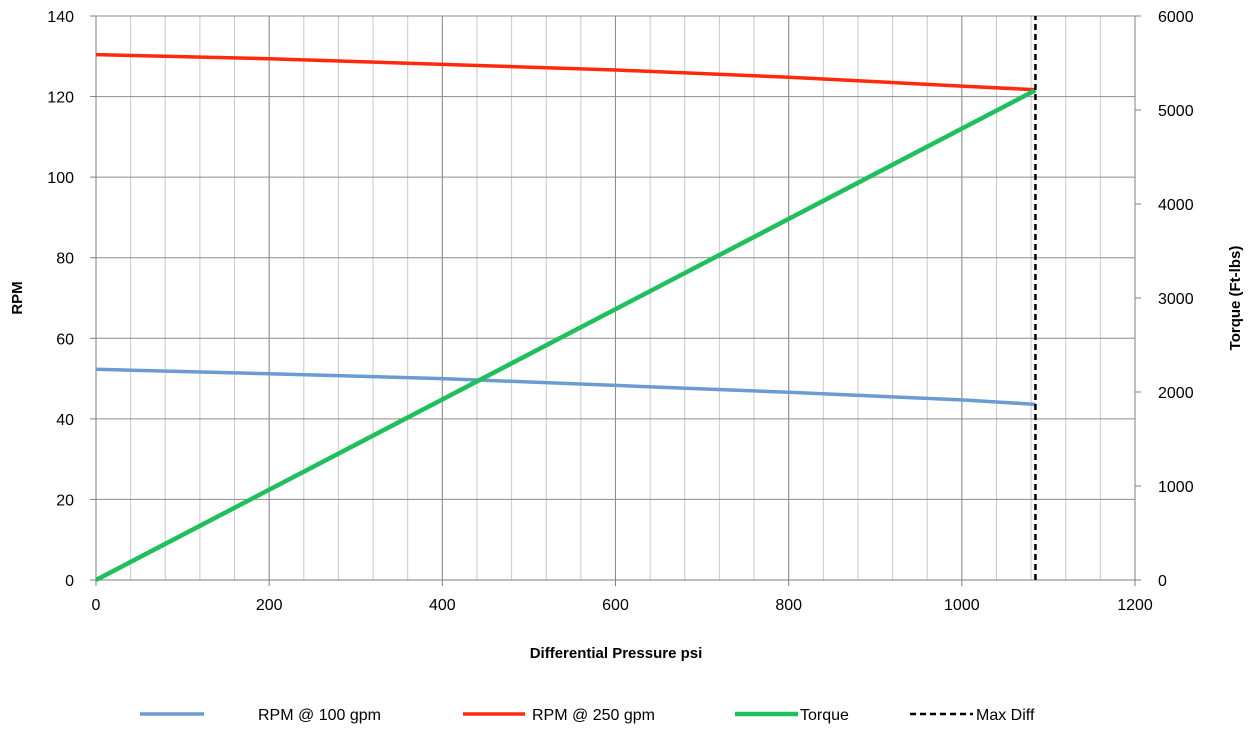  Describe the element at coordinates (319, 715) in the screenshot. I see `legend-label: RPM @ 100 gpm` at that location.